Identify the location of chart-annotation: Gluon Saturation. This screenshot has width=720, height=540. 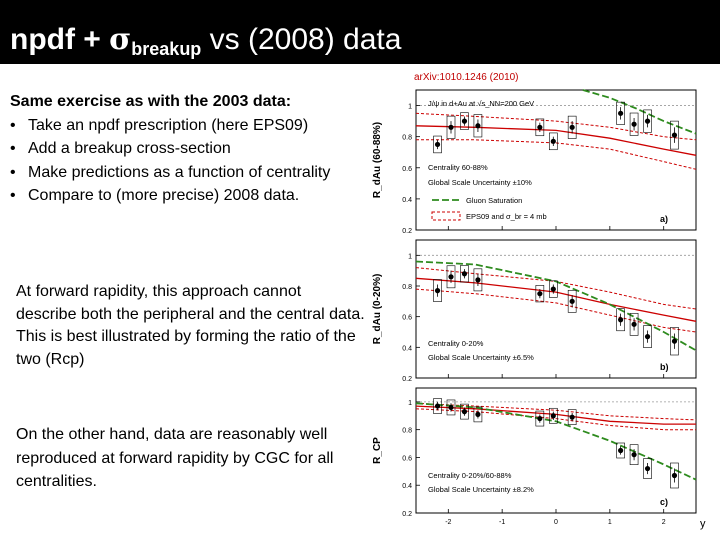
(494, 200).